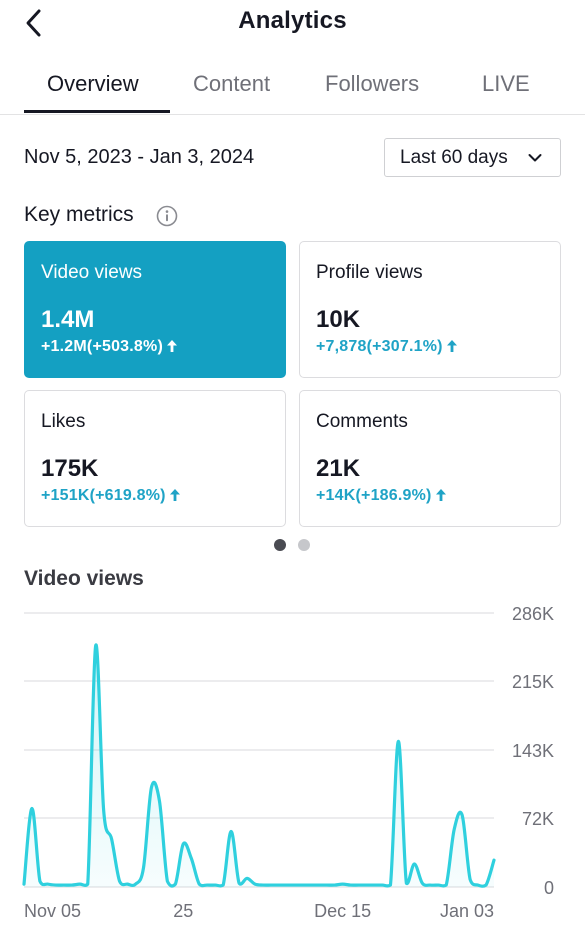  What do you see at coordinates (304, 545) in the screenshot?
I see `pager-dot` at bounding box center [304, 545].